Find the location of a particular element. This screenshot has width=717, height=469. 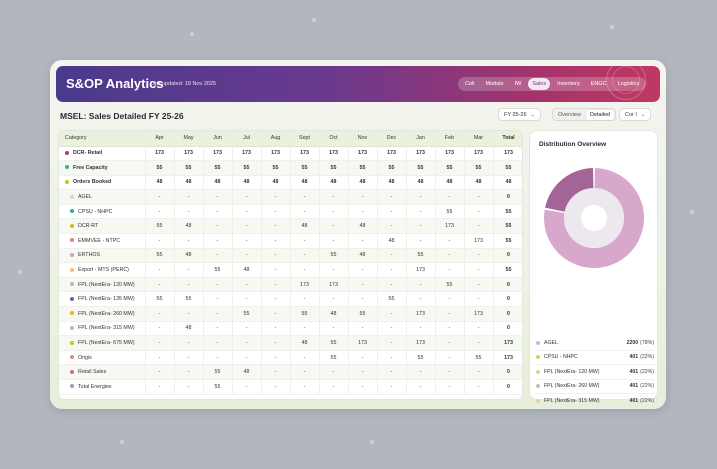

last-updated: Last updated: 18 Nov 2025 is located at coordinates (183, 84).